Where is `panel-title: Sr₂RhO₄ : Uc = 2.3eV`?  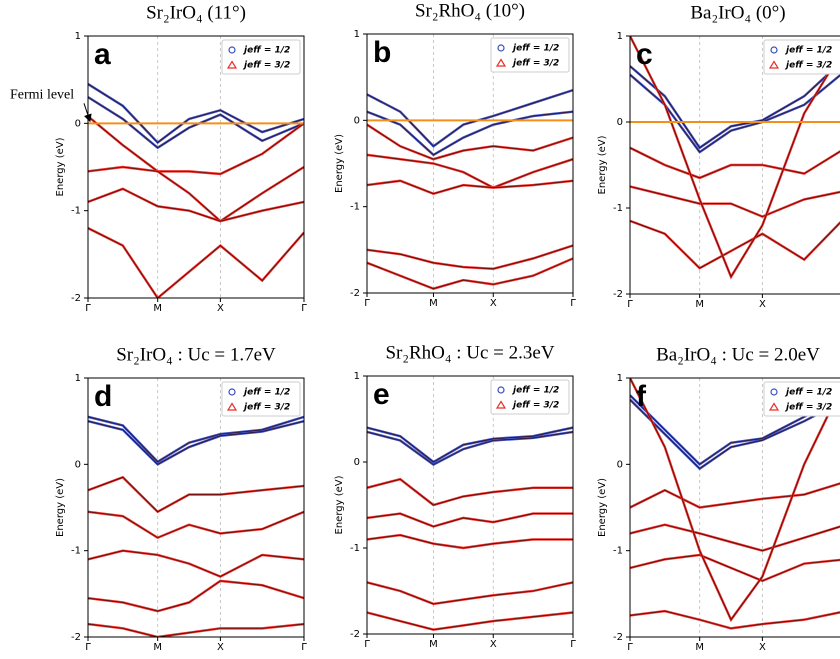 panel-title: Sr₂RhO₄ : Uc = 2.3eV is located at coordinates (469, 352).